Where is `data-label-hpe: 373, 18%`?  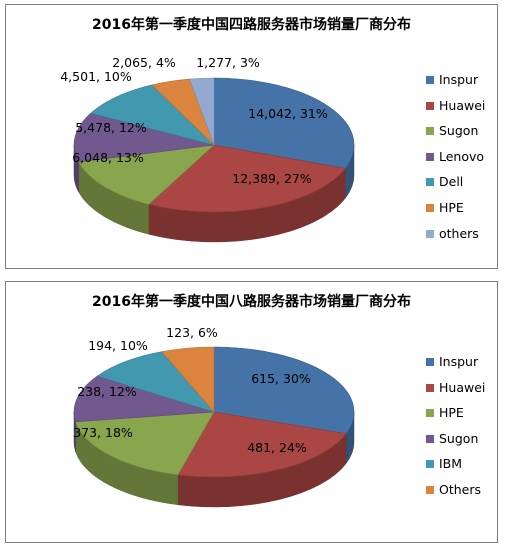
data-label-hpe: 373, 18% is located at coordinates (103, 432).